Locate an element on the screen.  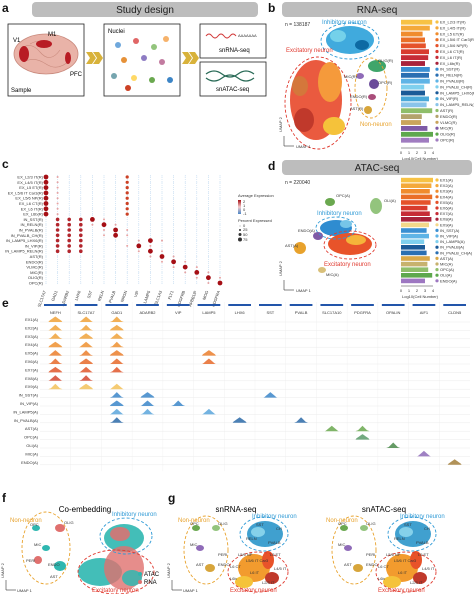
legend-item: EX_L5/6 IT Car3(R) is located at coordinates (457, 39).